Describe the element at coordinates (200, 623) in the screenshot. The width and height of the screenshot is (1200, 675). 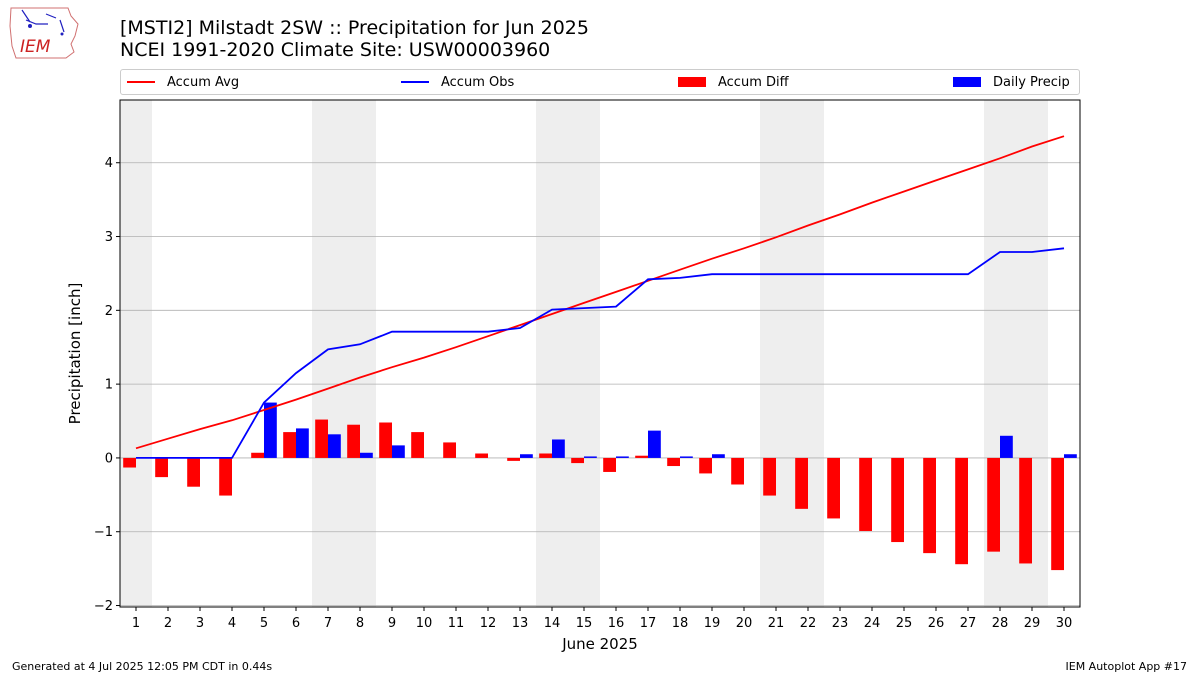
I see `x-tick-label: 3` at that location.